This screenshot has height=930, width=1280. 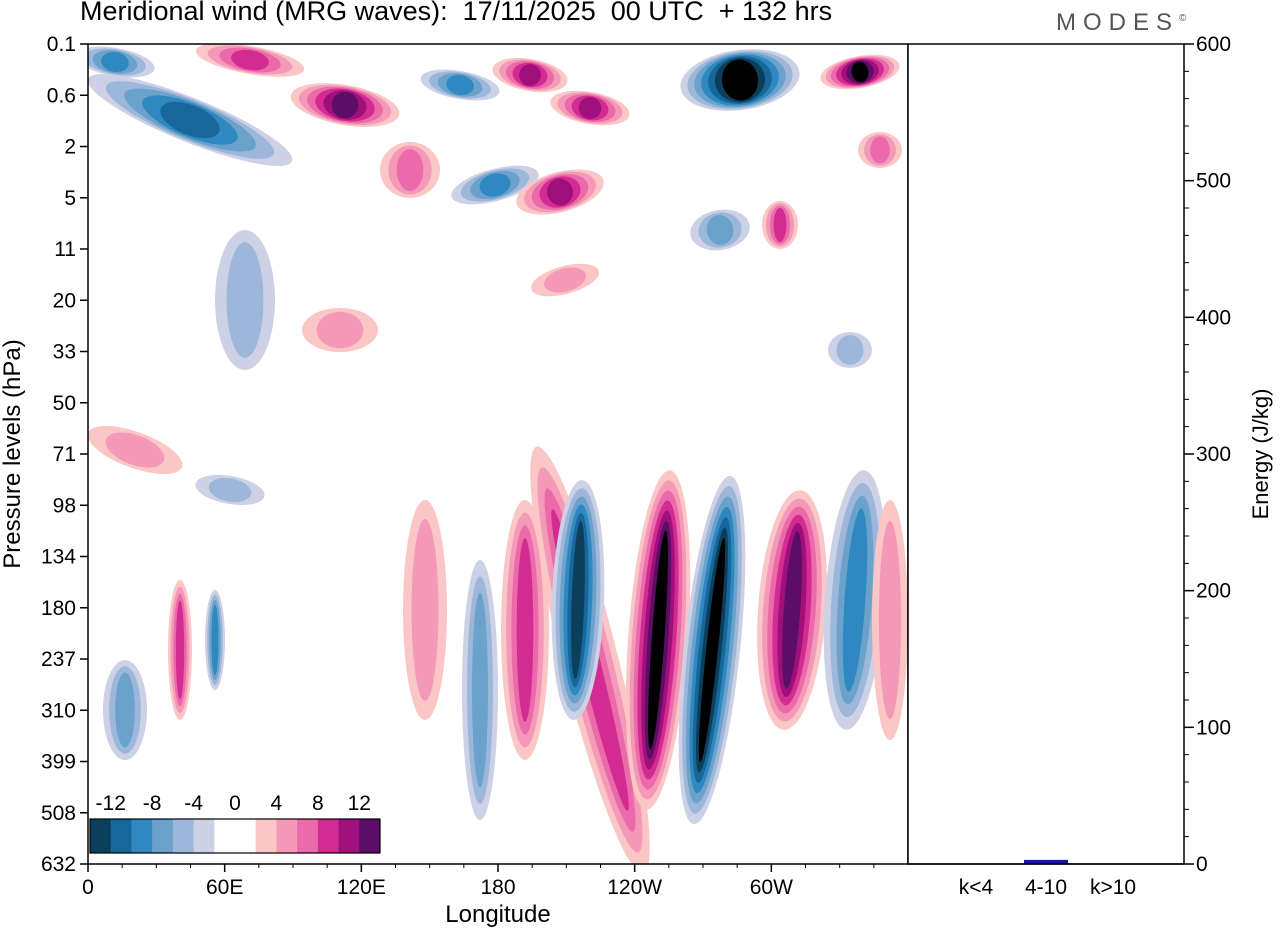 I want to click on colorbar-label: 4, so click(x=277, y=803).